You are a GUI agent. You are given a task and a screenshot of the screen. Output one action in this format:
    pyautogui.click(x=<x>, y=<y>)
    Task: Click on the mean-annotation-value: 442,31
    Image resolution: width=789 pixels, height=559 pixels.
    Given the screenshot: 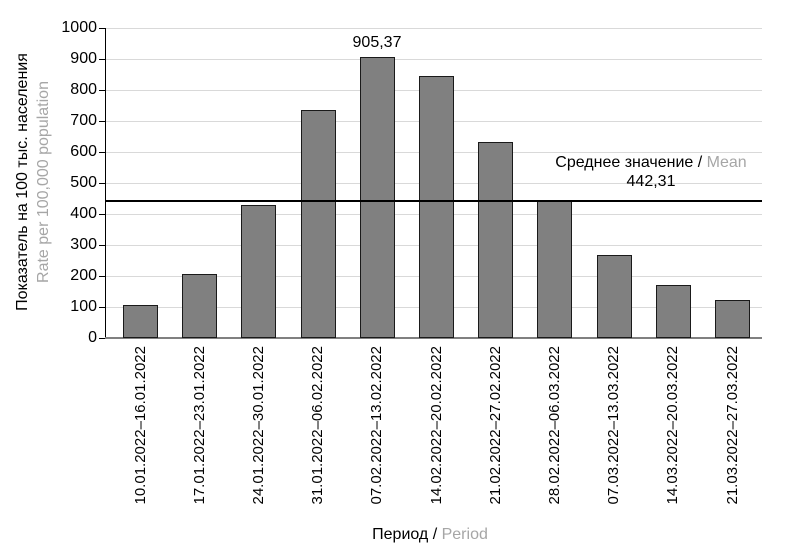 What is the action you would take?
    pyautogui.click(x=651, y=181)
    